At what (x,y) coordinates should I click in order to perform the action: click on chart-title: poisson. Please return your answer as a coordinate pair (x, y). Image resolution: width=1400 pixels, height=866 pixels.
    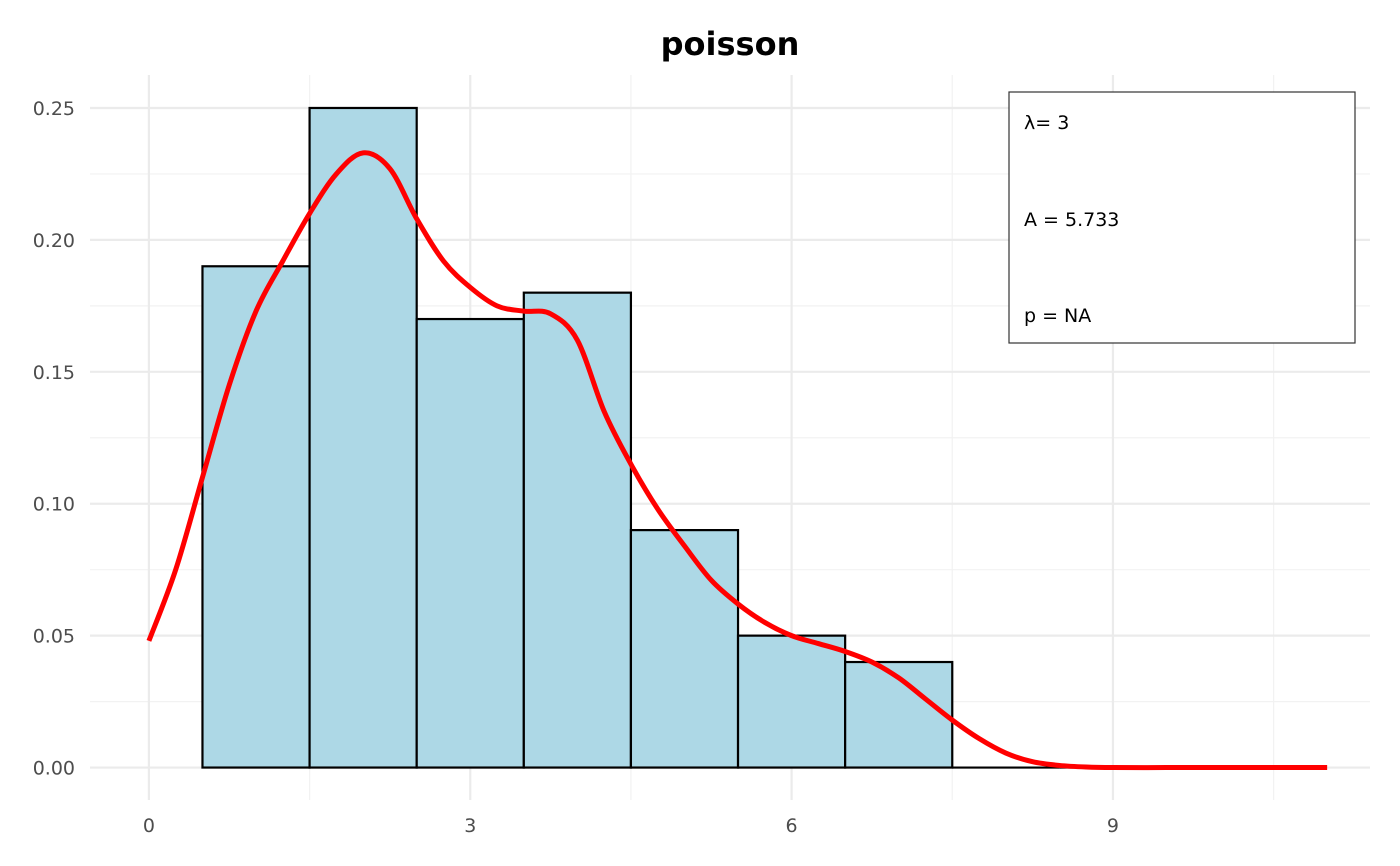
    Looking at the image, I should click on (730, 44).